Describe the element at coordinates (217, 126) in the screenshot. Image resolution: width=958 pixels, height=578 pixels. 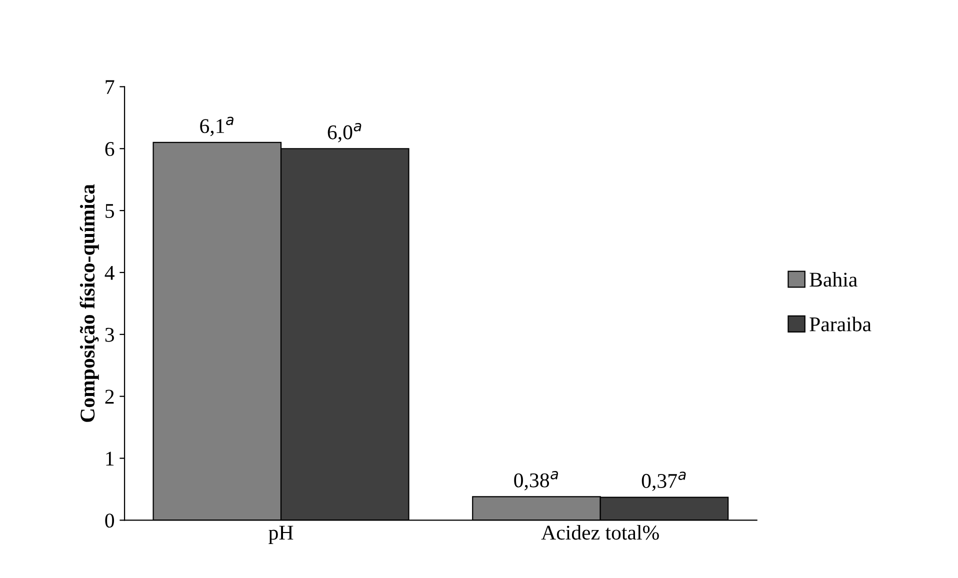
I see `data-label: 6,1$^{a}$` at that location.